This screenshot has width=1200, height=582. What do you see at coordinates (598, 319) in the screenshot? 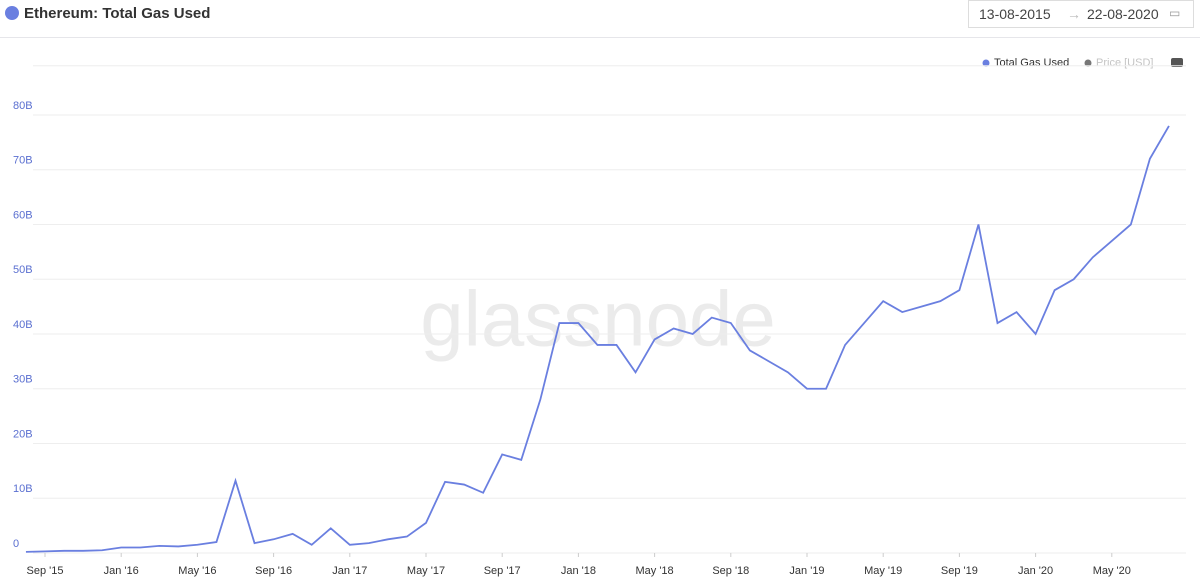
I see `watermark: glassnode` at bounding box center [598, 319].